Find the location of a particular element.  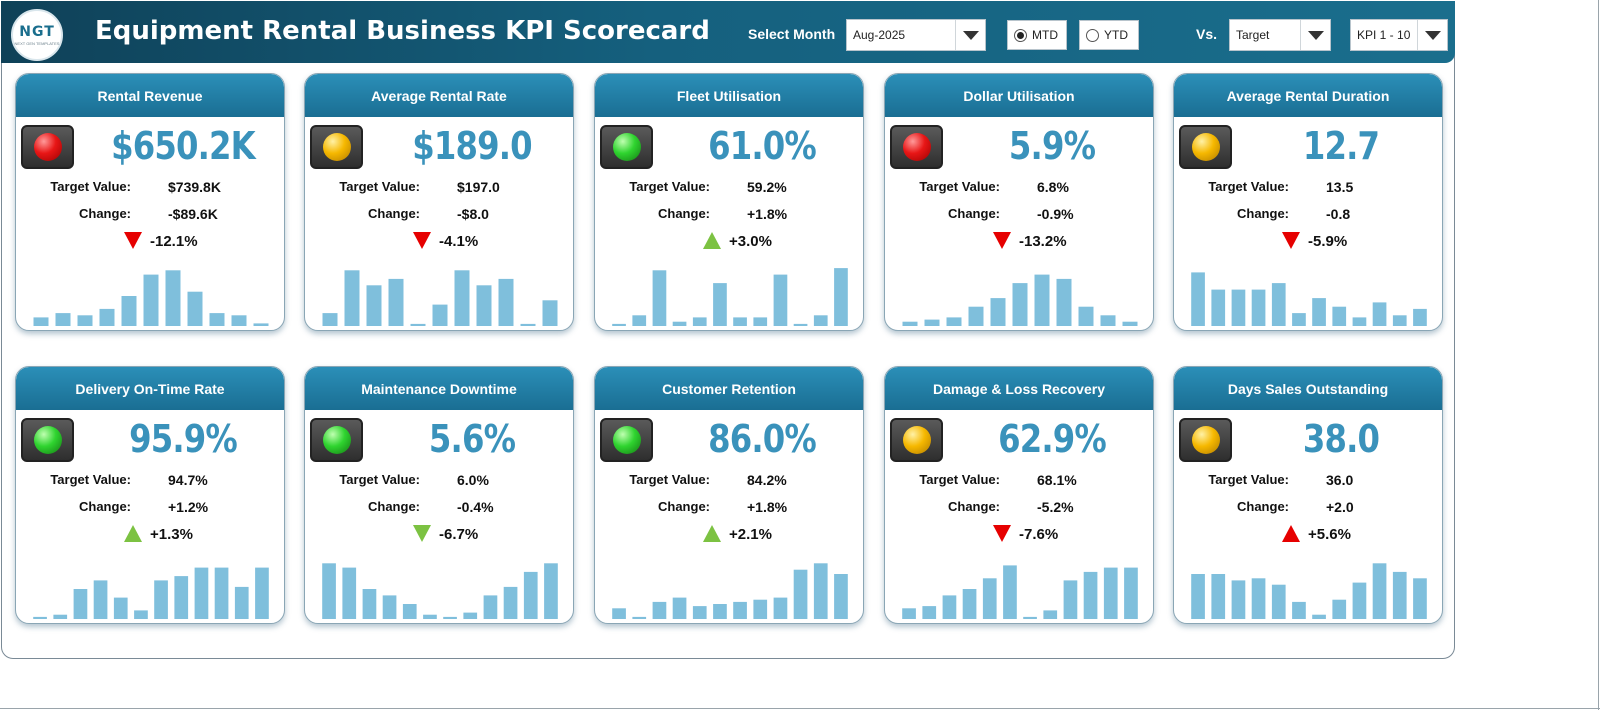

radio-selected-icon is located at coordinates (1020, 35).